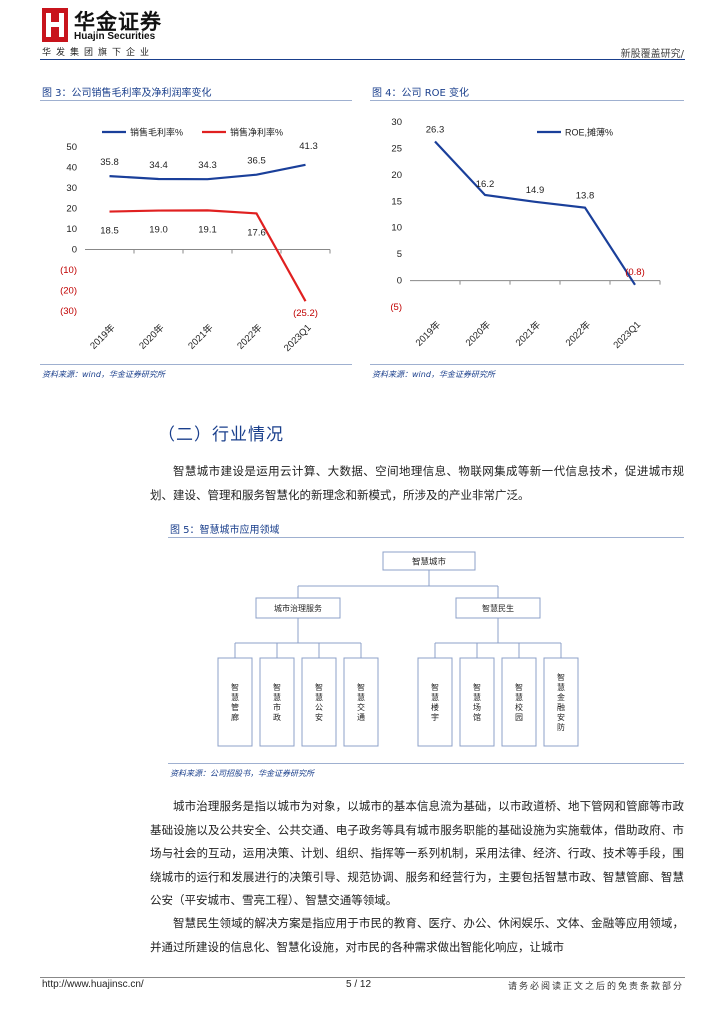 The height and width of the screenshot is (1024, 724). What do you see at coordinates (361, 707) in the screenshot?
I see `leaf-node-char: 交` at bounding box center [361, 707].